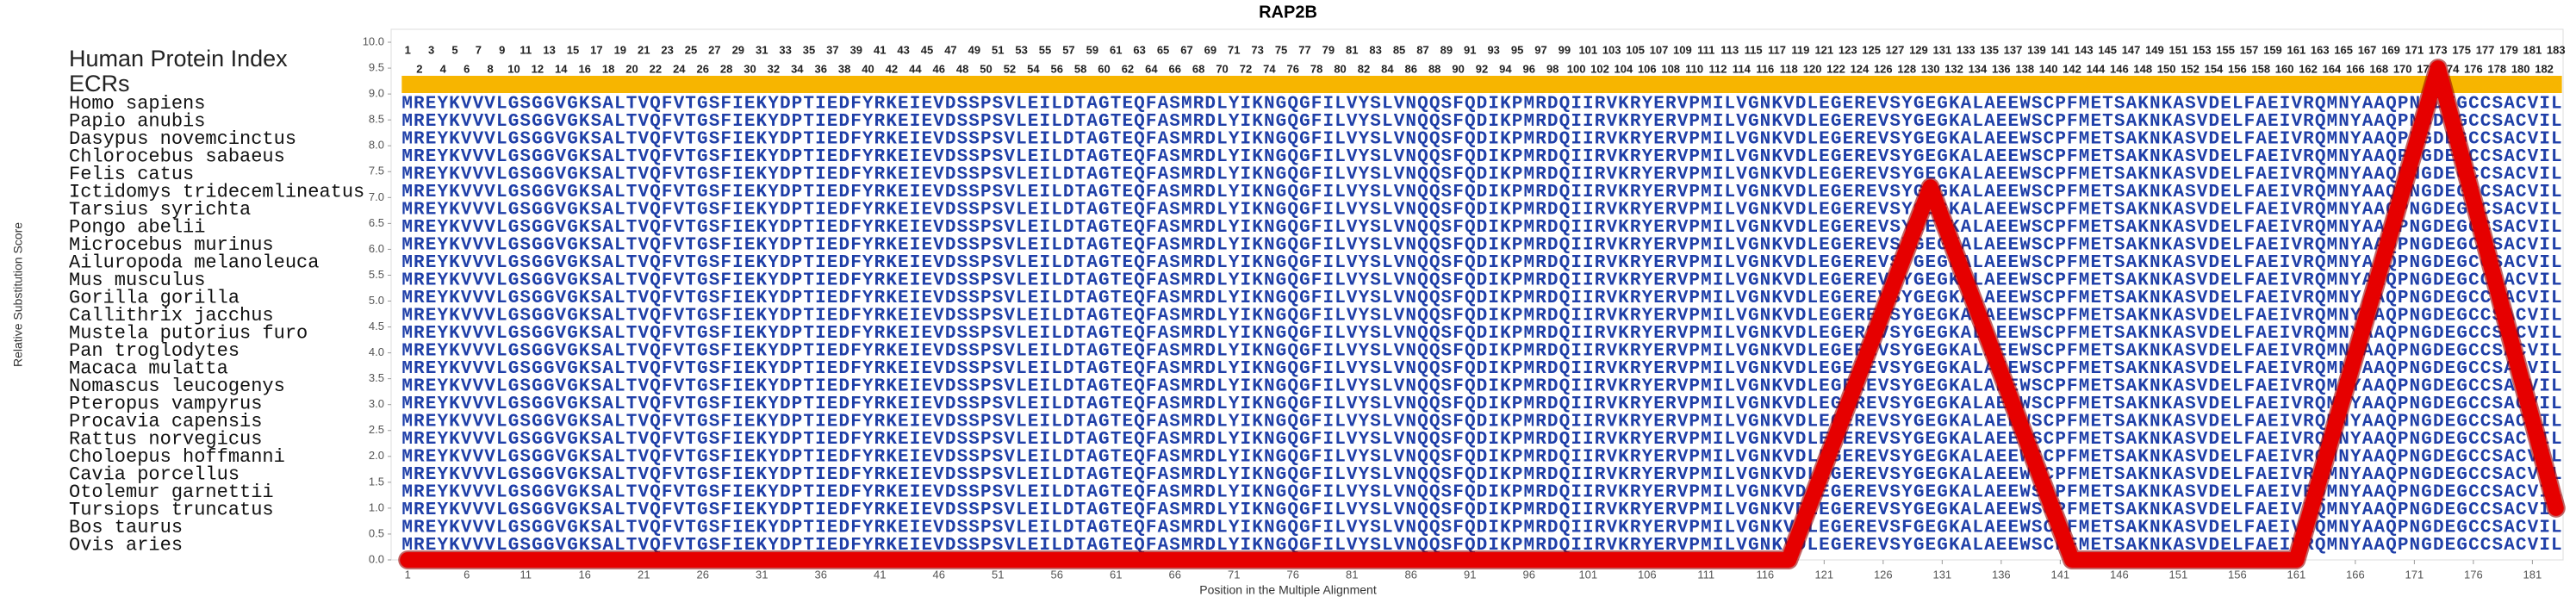 This screenshot has width=2576, height=603. Describe the element at coordinates (1447, 50) in the screenshot. I see `protein-index: 89` at that location.